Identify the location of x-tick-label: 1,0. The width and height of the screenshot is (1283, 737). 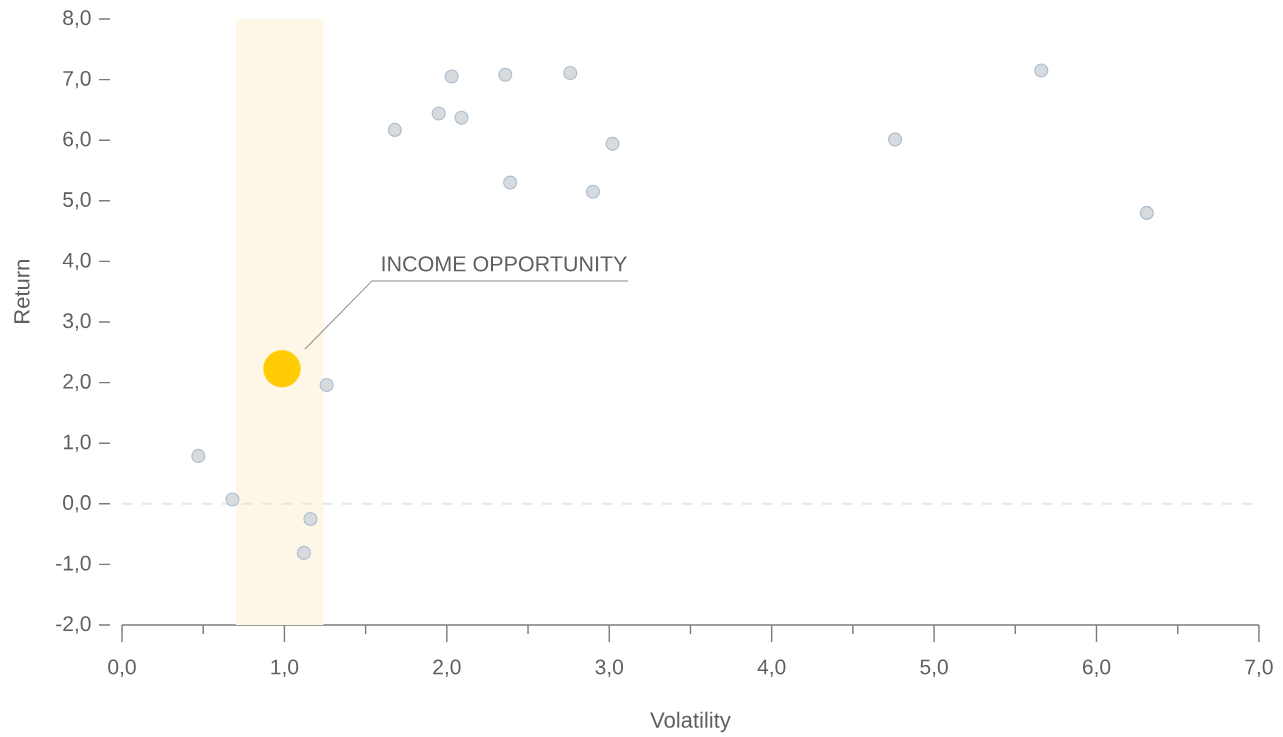
(285, 668).